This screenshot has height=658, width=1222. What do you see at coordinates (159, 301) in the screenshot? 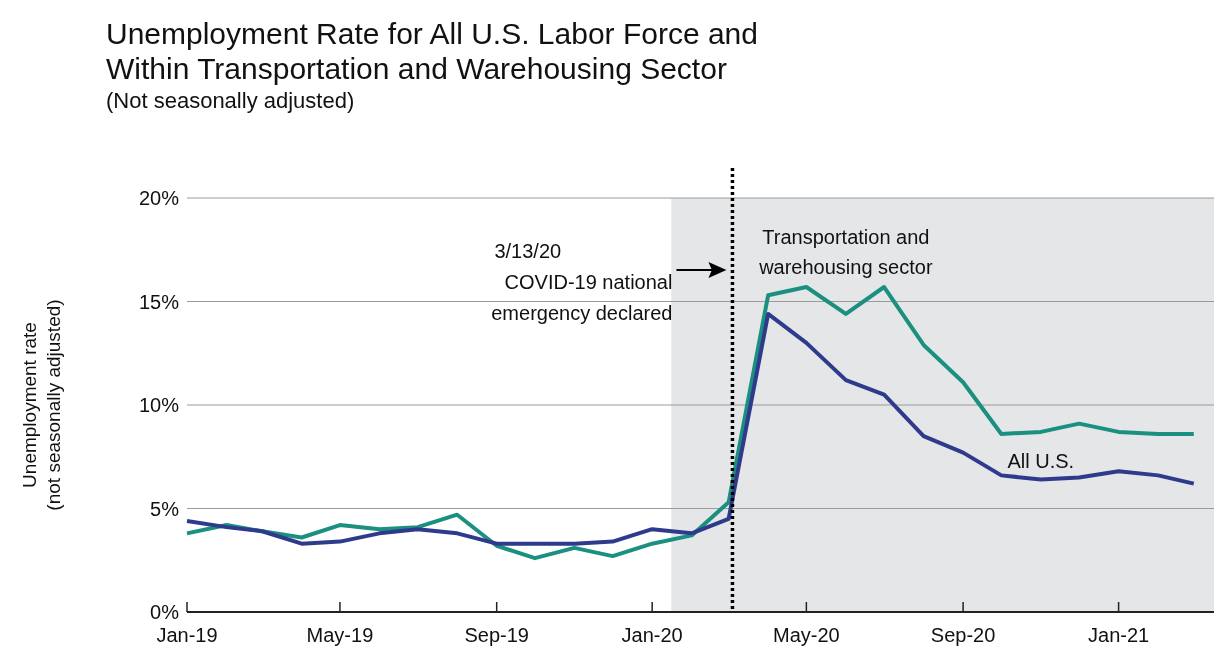
I see `y-tick-label: 15%` at bounding box center [159, 301].